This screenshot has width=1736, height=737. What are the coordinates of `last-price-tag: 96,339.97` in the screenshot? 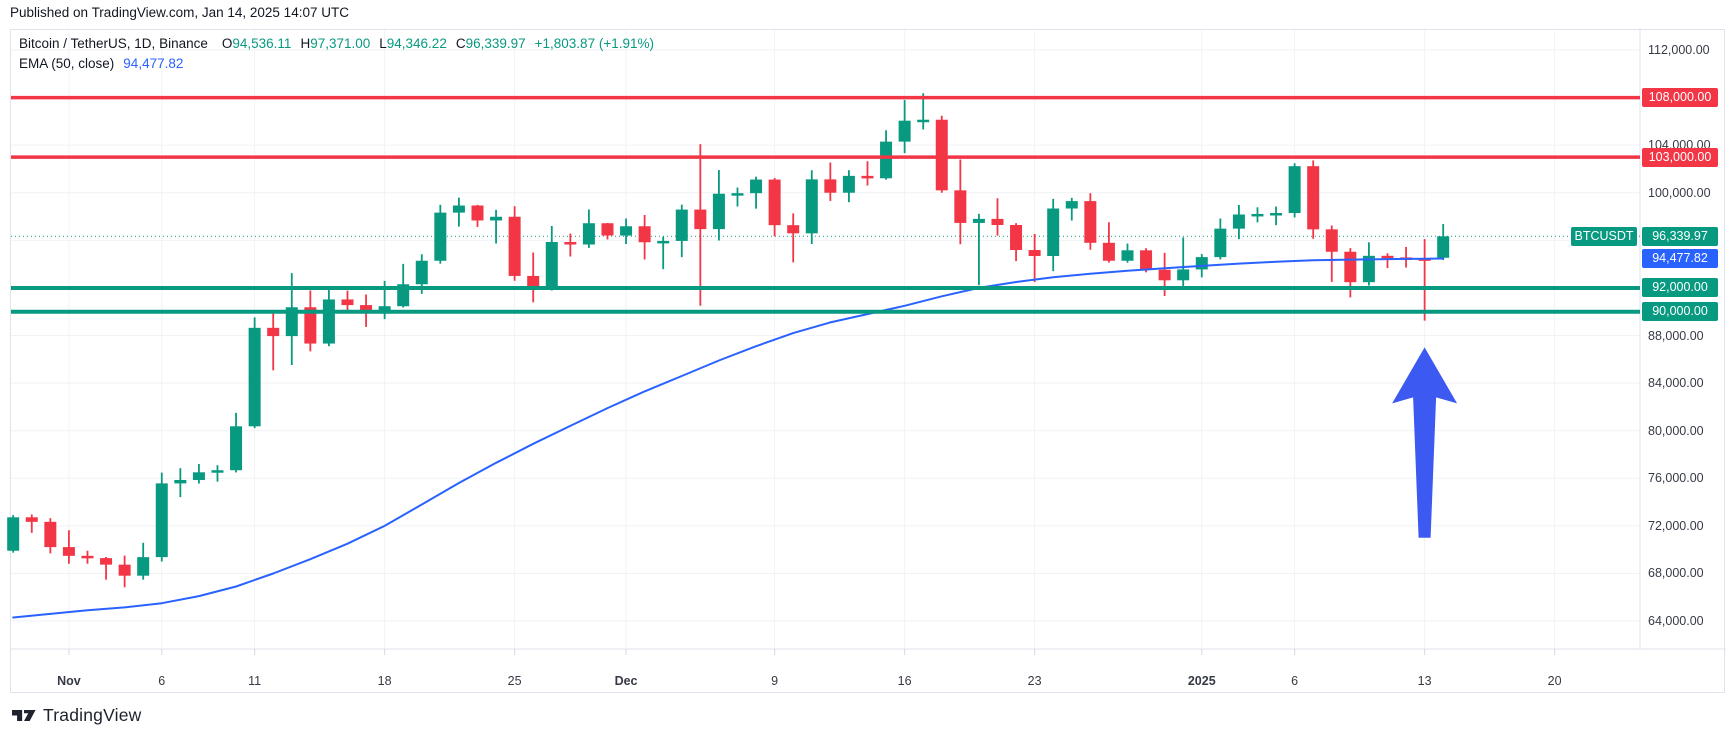 It's located at (1680, 236).